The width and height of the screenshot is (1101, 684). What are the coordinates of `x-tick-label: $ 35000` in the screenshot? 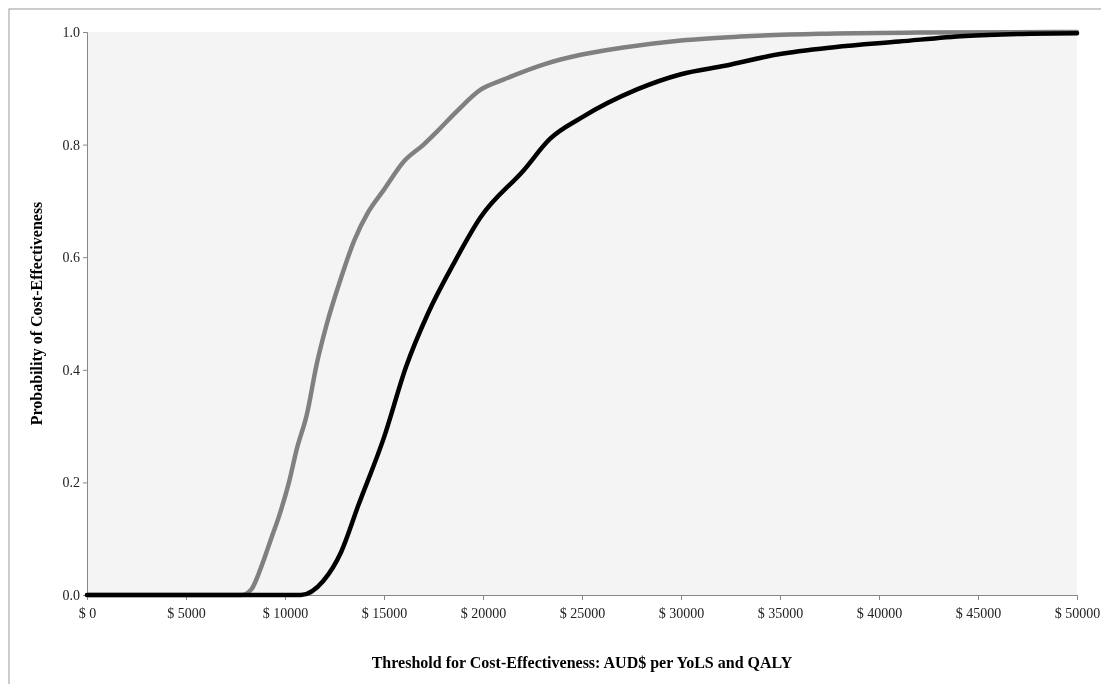 It's located at (780, 614).